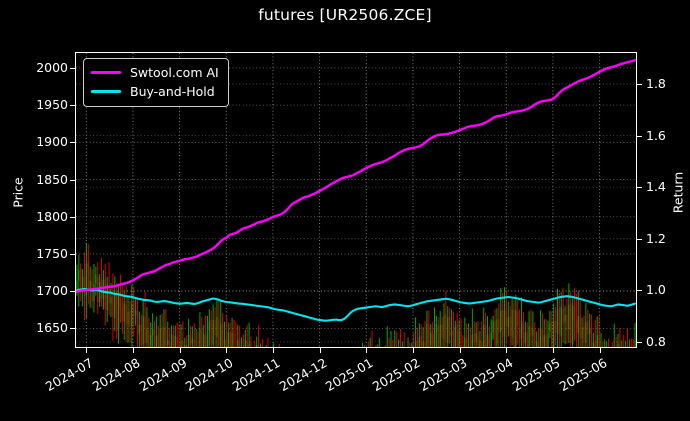  What do you see at coordinates (656, 83) in the screenshot?
I see `y-tick-label-return: 1.8` at bounding box center [656, 83].